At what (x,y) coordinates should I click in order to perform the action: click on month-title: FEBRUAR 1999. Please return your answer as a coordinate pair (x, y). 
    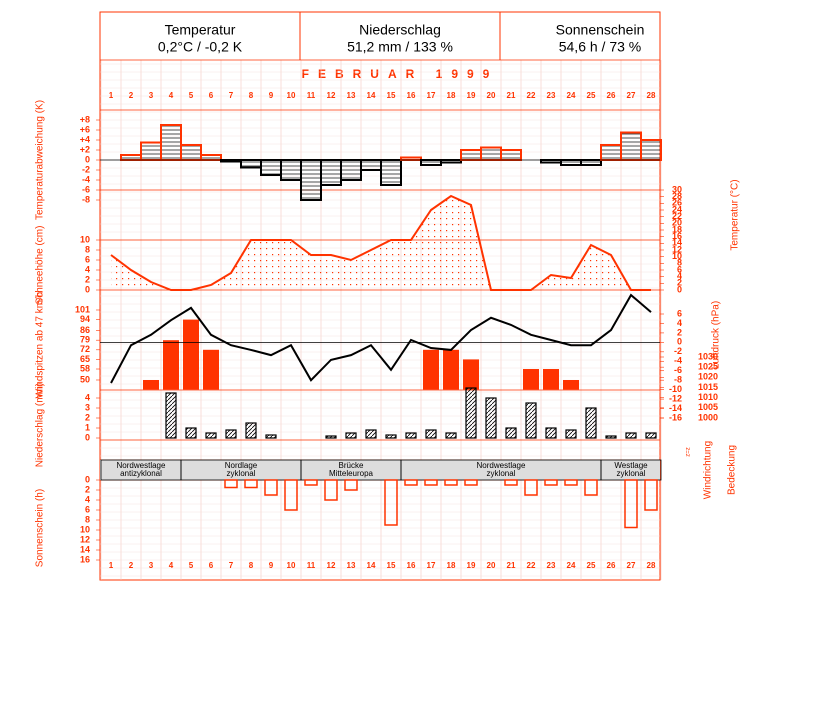
    Looking at the image, I should click on (400, 74).